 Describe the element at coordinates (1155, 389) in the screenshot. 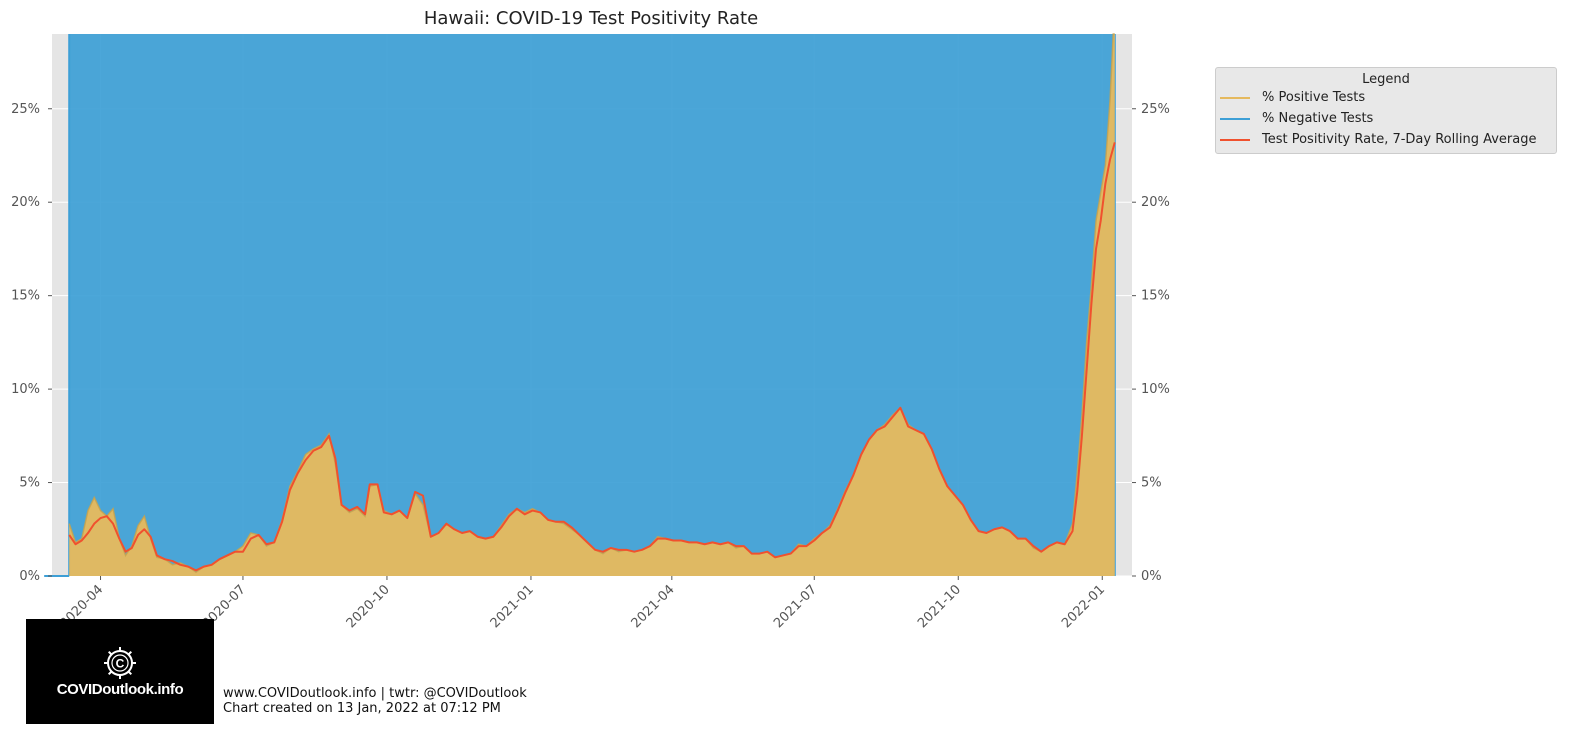

I see `y-tick-label-right: 10%` at that location.